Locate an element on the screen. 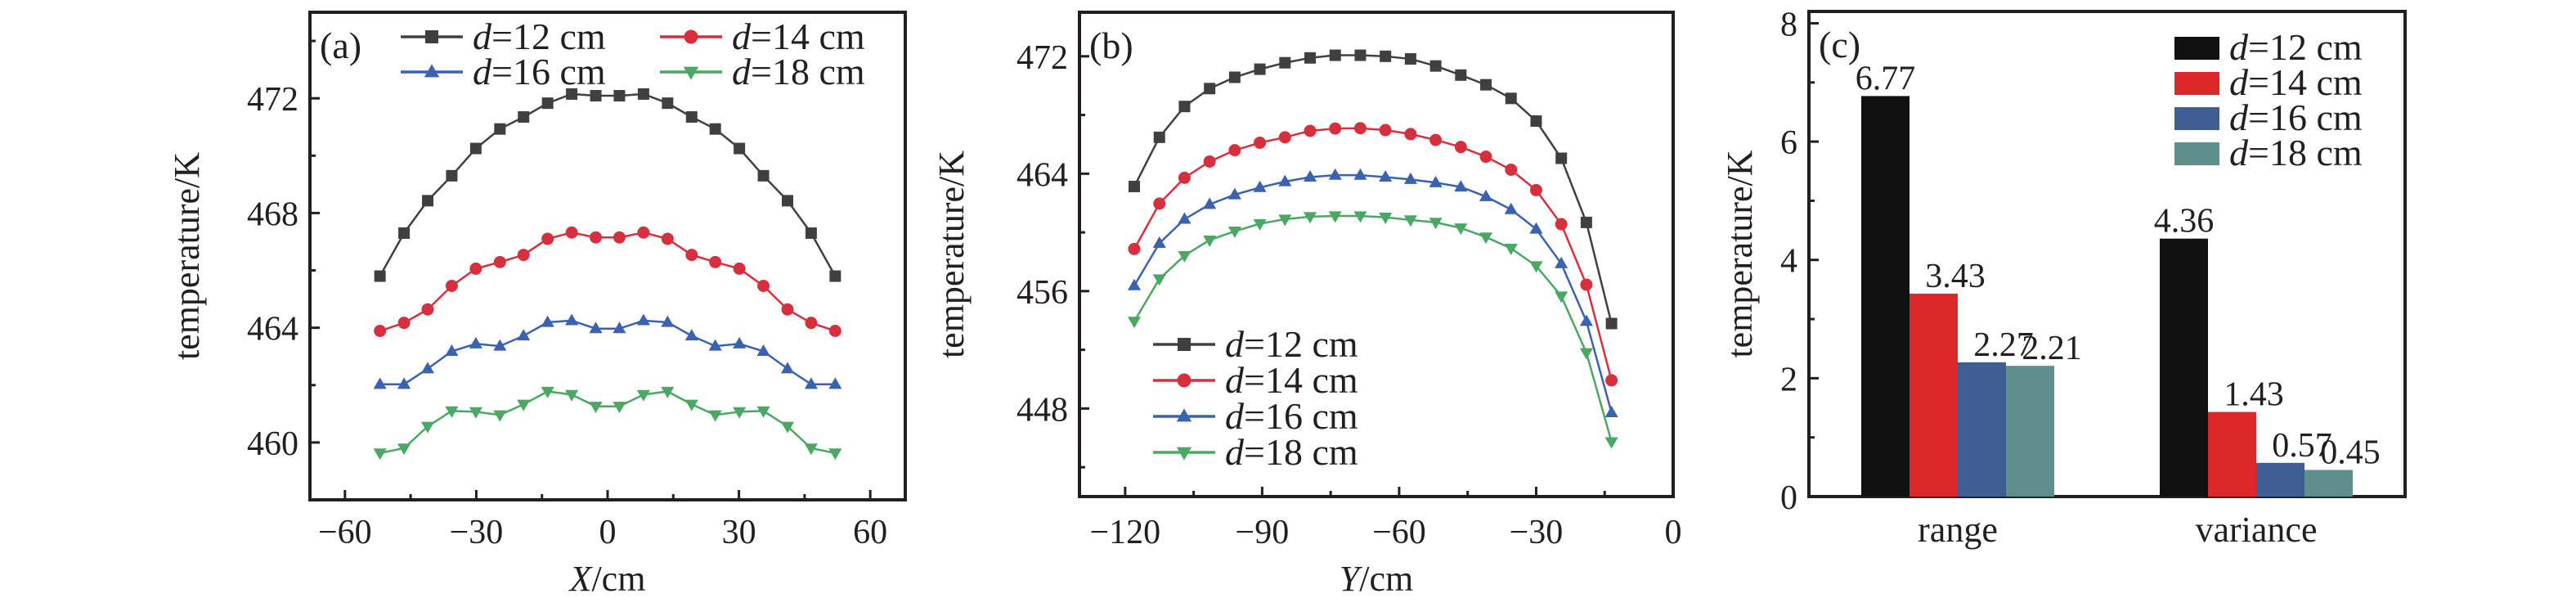 This screenshot has height=607, width=2576. panel-label: (c) is located at coordinates (1839, 44).